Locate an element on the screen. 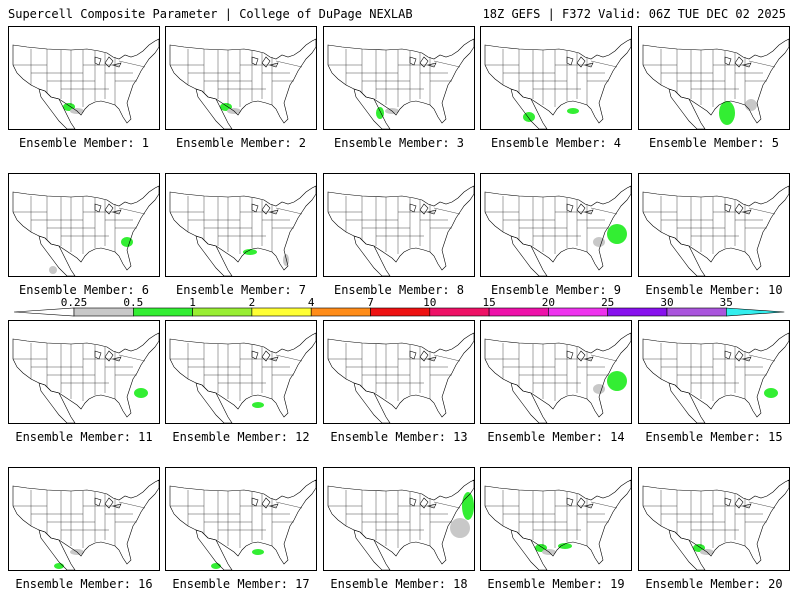 This screenshot has width=800, height=600. colorbar-tick-label: 0.25 is located at coordinates (74, 302).